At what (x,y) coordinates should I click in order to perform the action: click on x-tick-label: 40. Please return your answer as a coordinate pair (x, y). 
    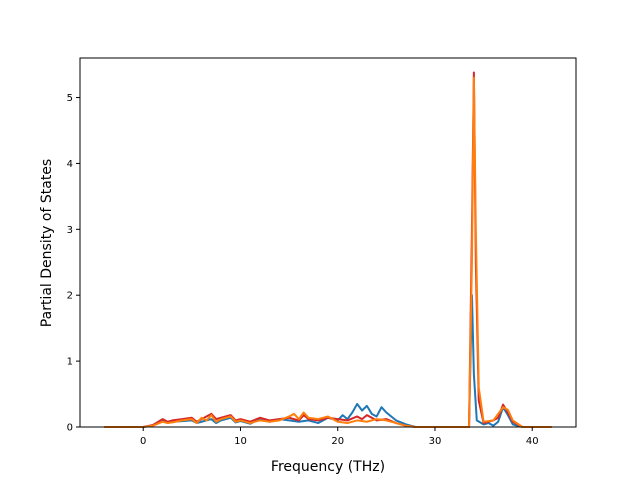
    Looking at the image, I should click on (532, 441).